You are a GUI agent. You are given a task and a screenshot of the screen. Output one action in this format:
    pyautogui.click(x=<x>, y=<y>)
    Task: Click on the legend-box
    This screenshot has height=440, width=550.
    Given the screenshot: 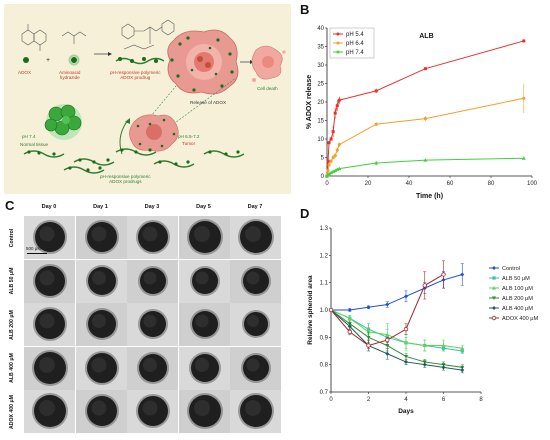 What is the action you would take?
    pyautogui.click(x=352, y=43)
    